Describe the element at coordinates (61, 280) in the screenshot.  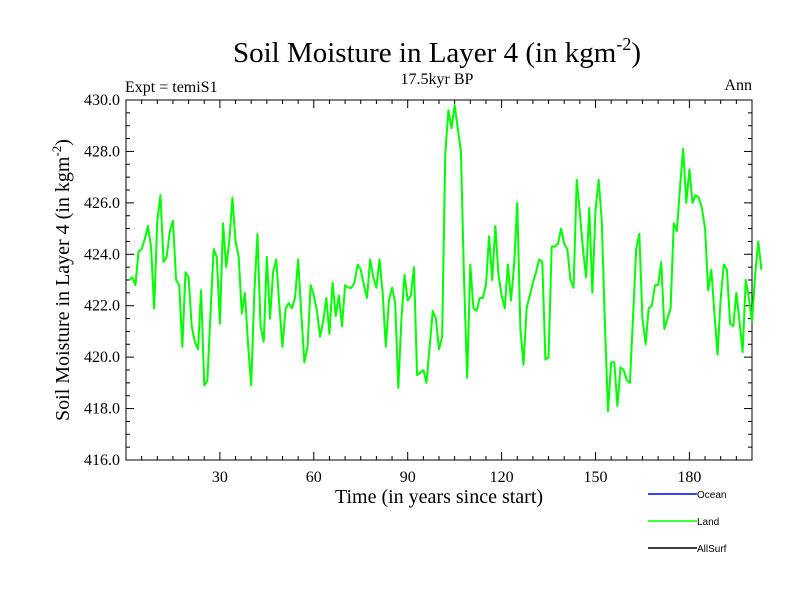
I see `y-axis-label: Soil Moisture in Layer 4 (in kgm-2)` at that location.